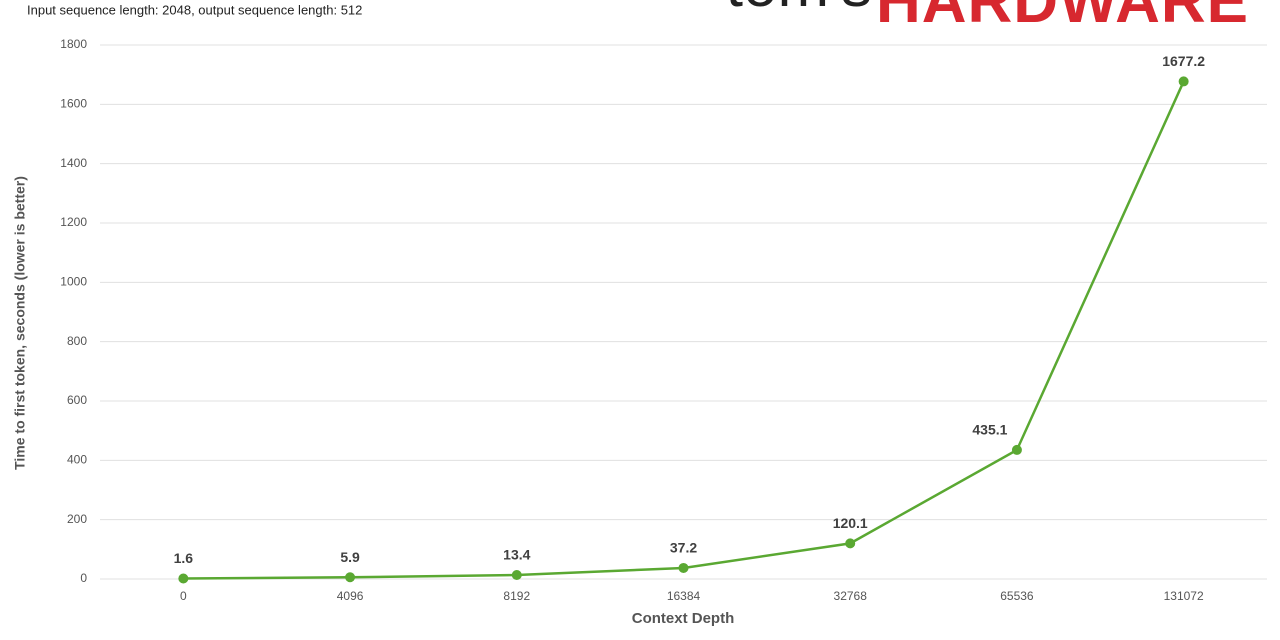  What do you see at coordinates (516, 555) in the screenshot?
I see `data-label: 13.4` at bounding box center [516, 555].